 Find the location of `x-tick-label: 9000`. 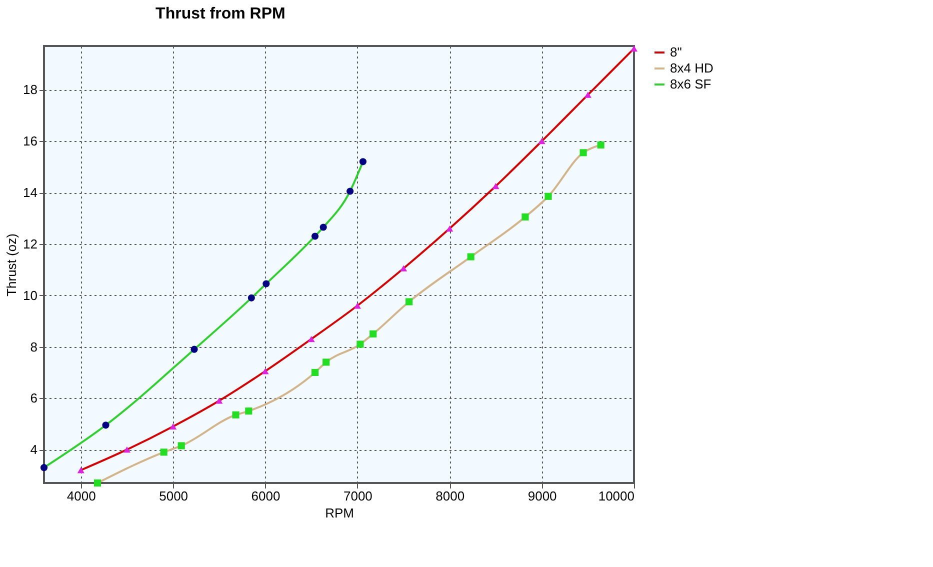

x-tick-label: 9000 is located at coordinates (542, 496).